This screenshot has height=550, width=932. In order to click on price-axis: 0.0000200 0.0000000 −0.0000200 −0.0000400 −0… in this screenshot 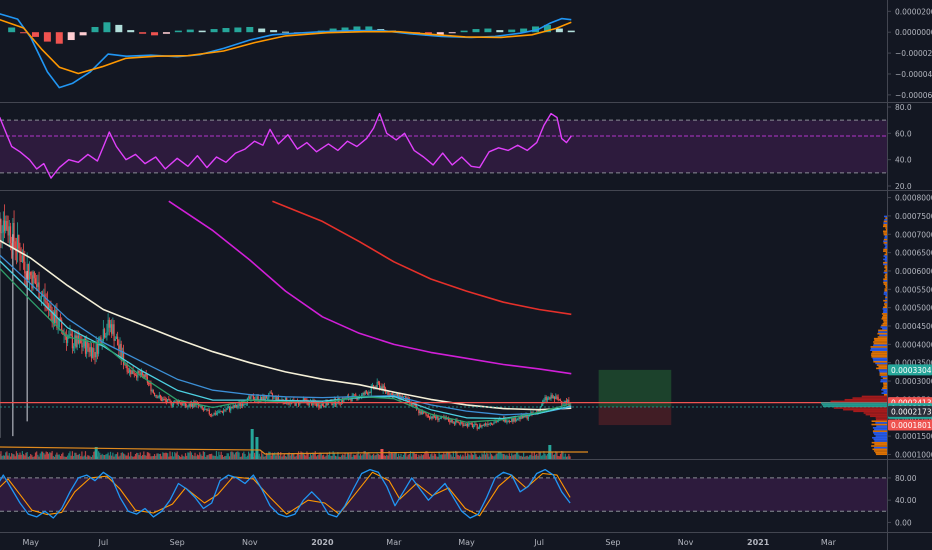, I will do `click(909, 267)`.